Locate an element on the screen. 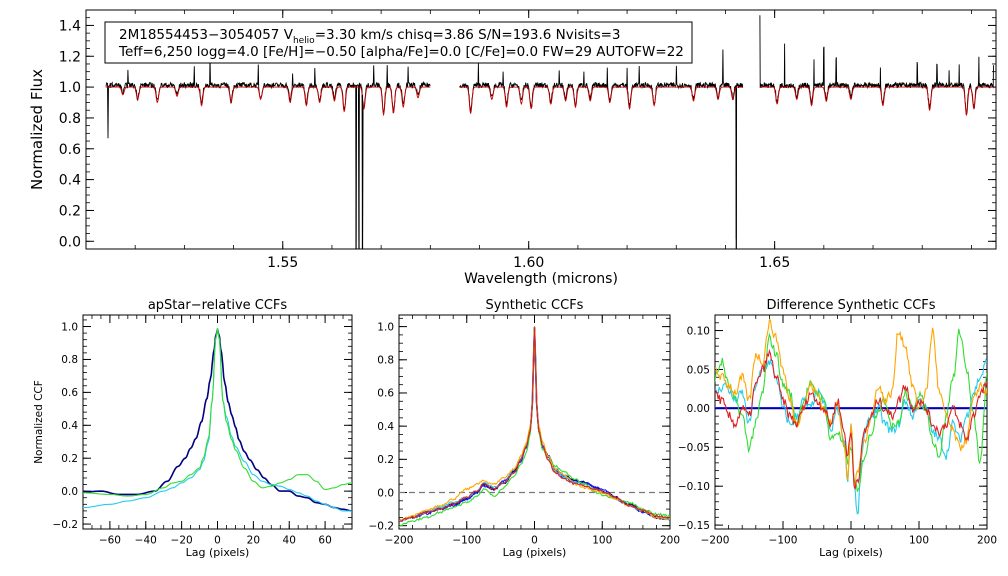  x-tick-label: 20 is located at coordinates (253, 541).